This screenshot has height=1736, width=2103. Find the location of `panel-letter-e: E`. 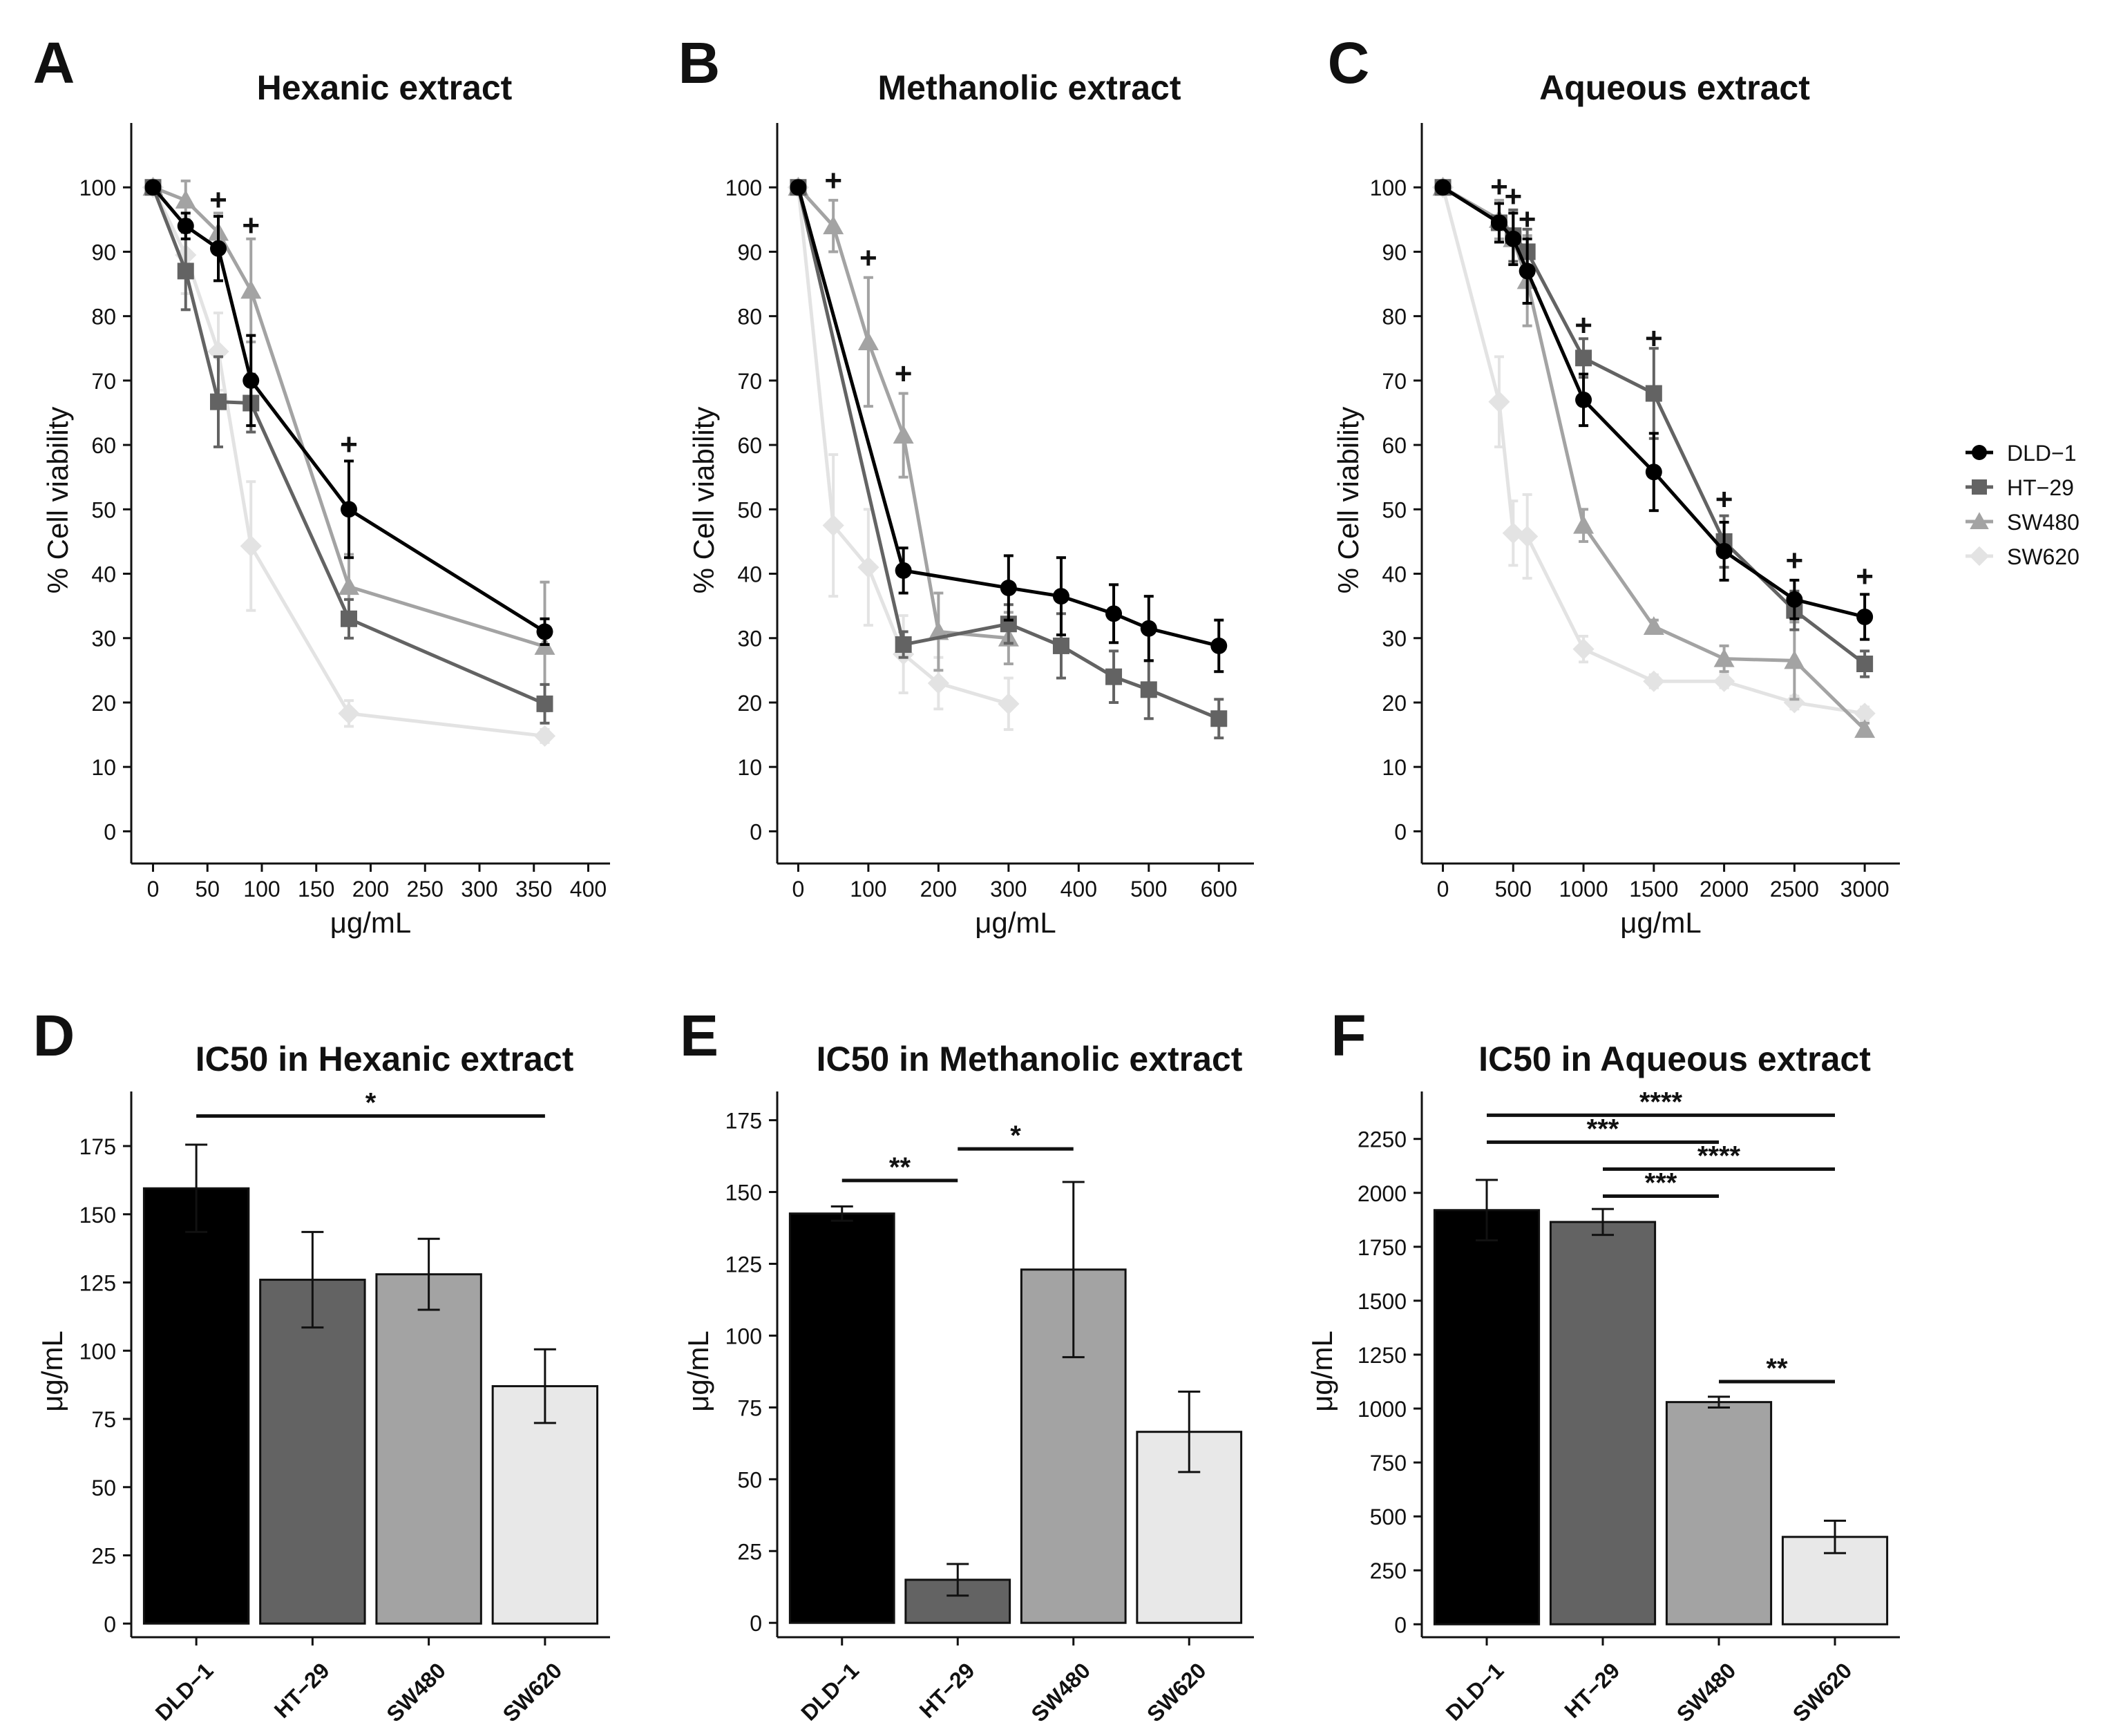

panel-letter-e: E is located at coordinates (699, 1035).